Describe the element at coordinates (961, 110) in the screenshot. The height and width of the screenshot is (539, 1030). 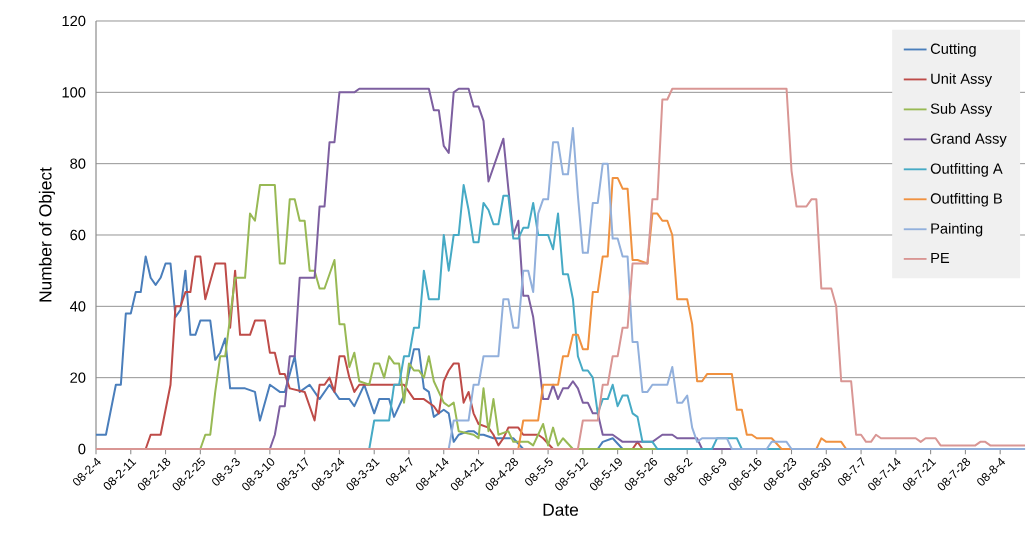
I see `legend-label: Sub Assy` at that location.